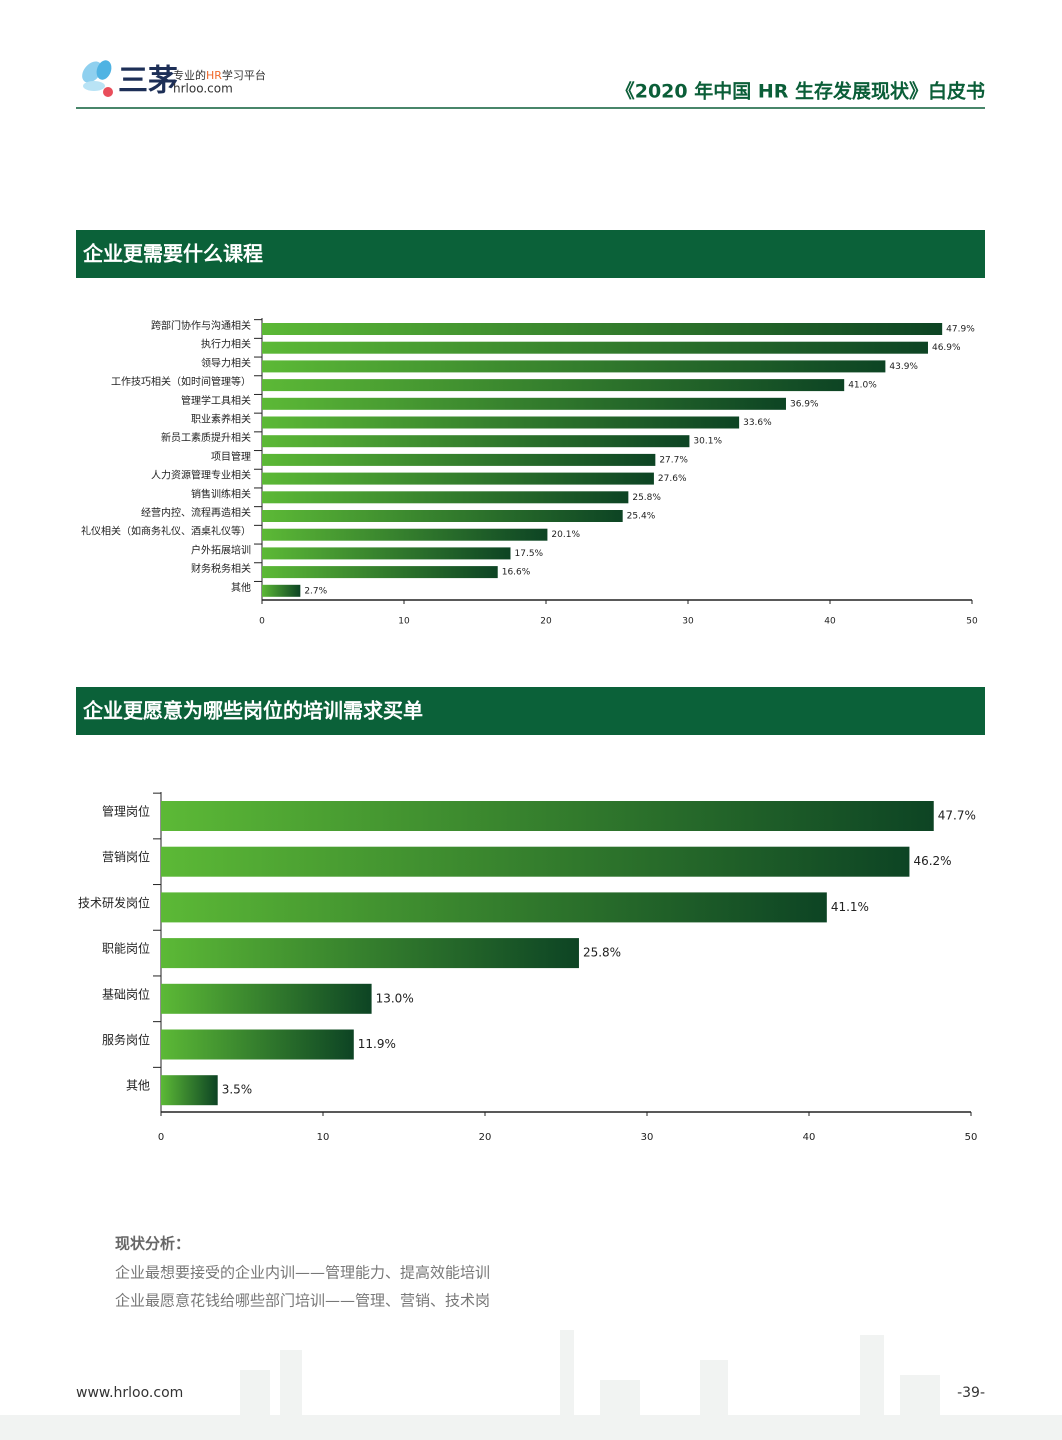 The height and width of the screenshot is (1440, 1062). I want to click on value-label: 30.1%, so click(707, 442).